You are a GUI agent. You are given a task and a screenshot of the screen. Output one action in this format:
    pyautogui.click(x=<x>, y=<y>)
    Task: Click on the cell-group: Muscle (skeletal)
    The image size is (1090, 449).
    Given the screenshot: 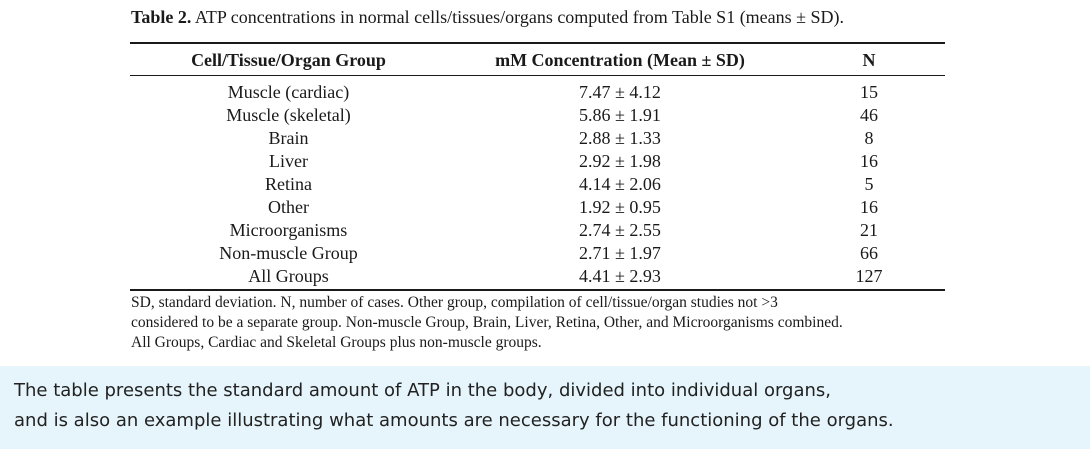 What is the action you would take?
    pyautogui.click(x=288, y=115)
    